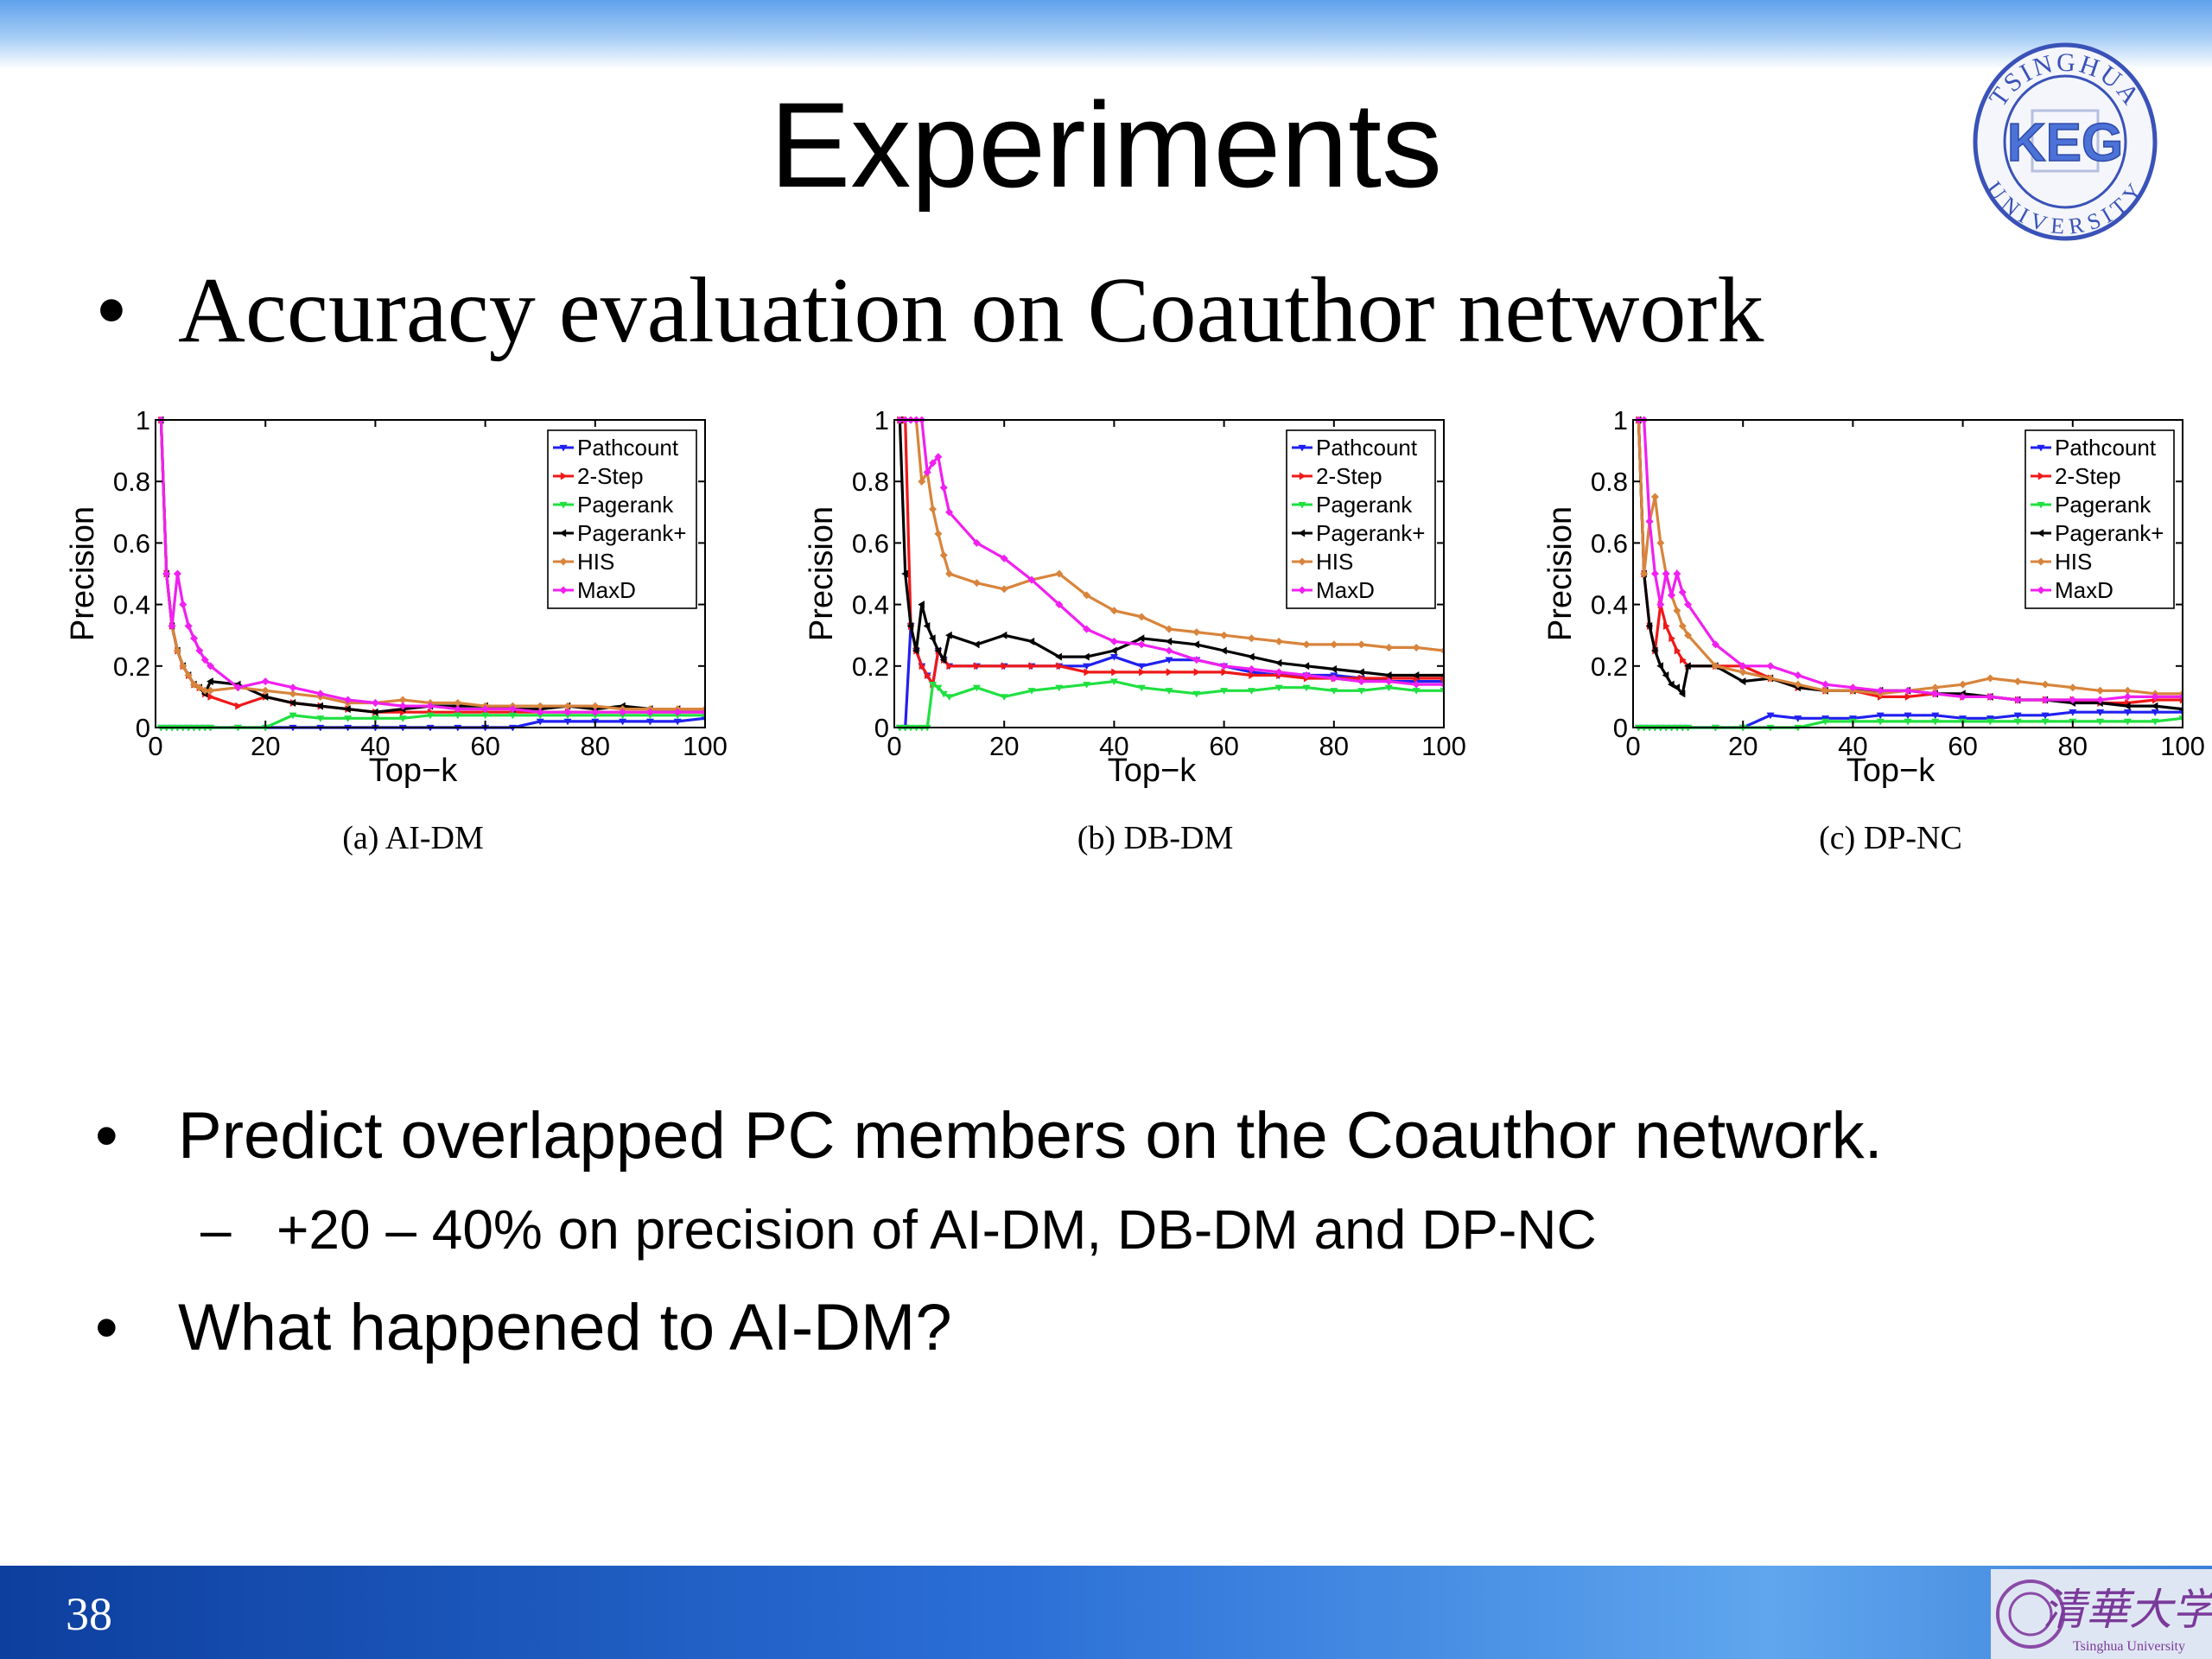  Describe the element at coordinates (265, 746) in the screenshot. I see `x-tick-label: 20` at that location.